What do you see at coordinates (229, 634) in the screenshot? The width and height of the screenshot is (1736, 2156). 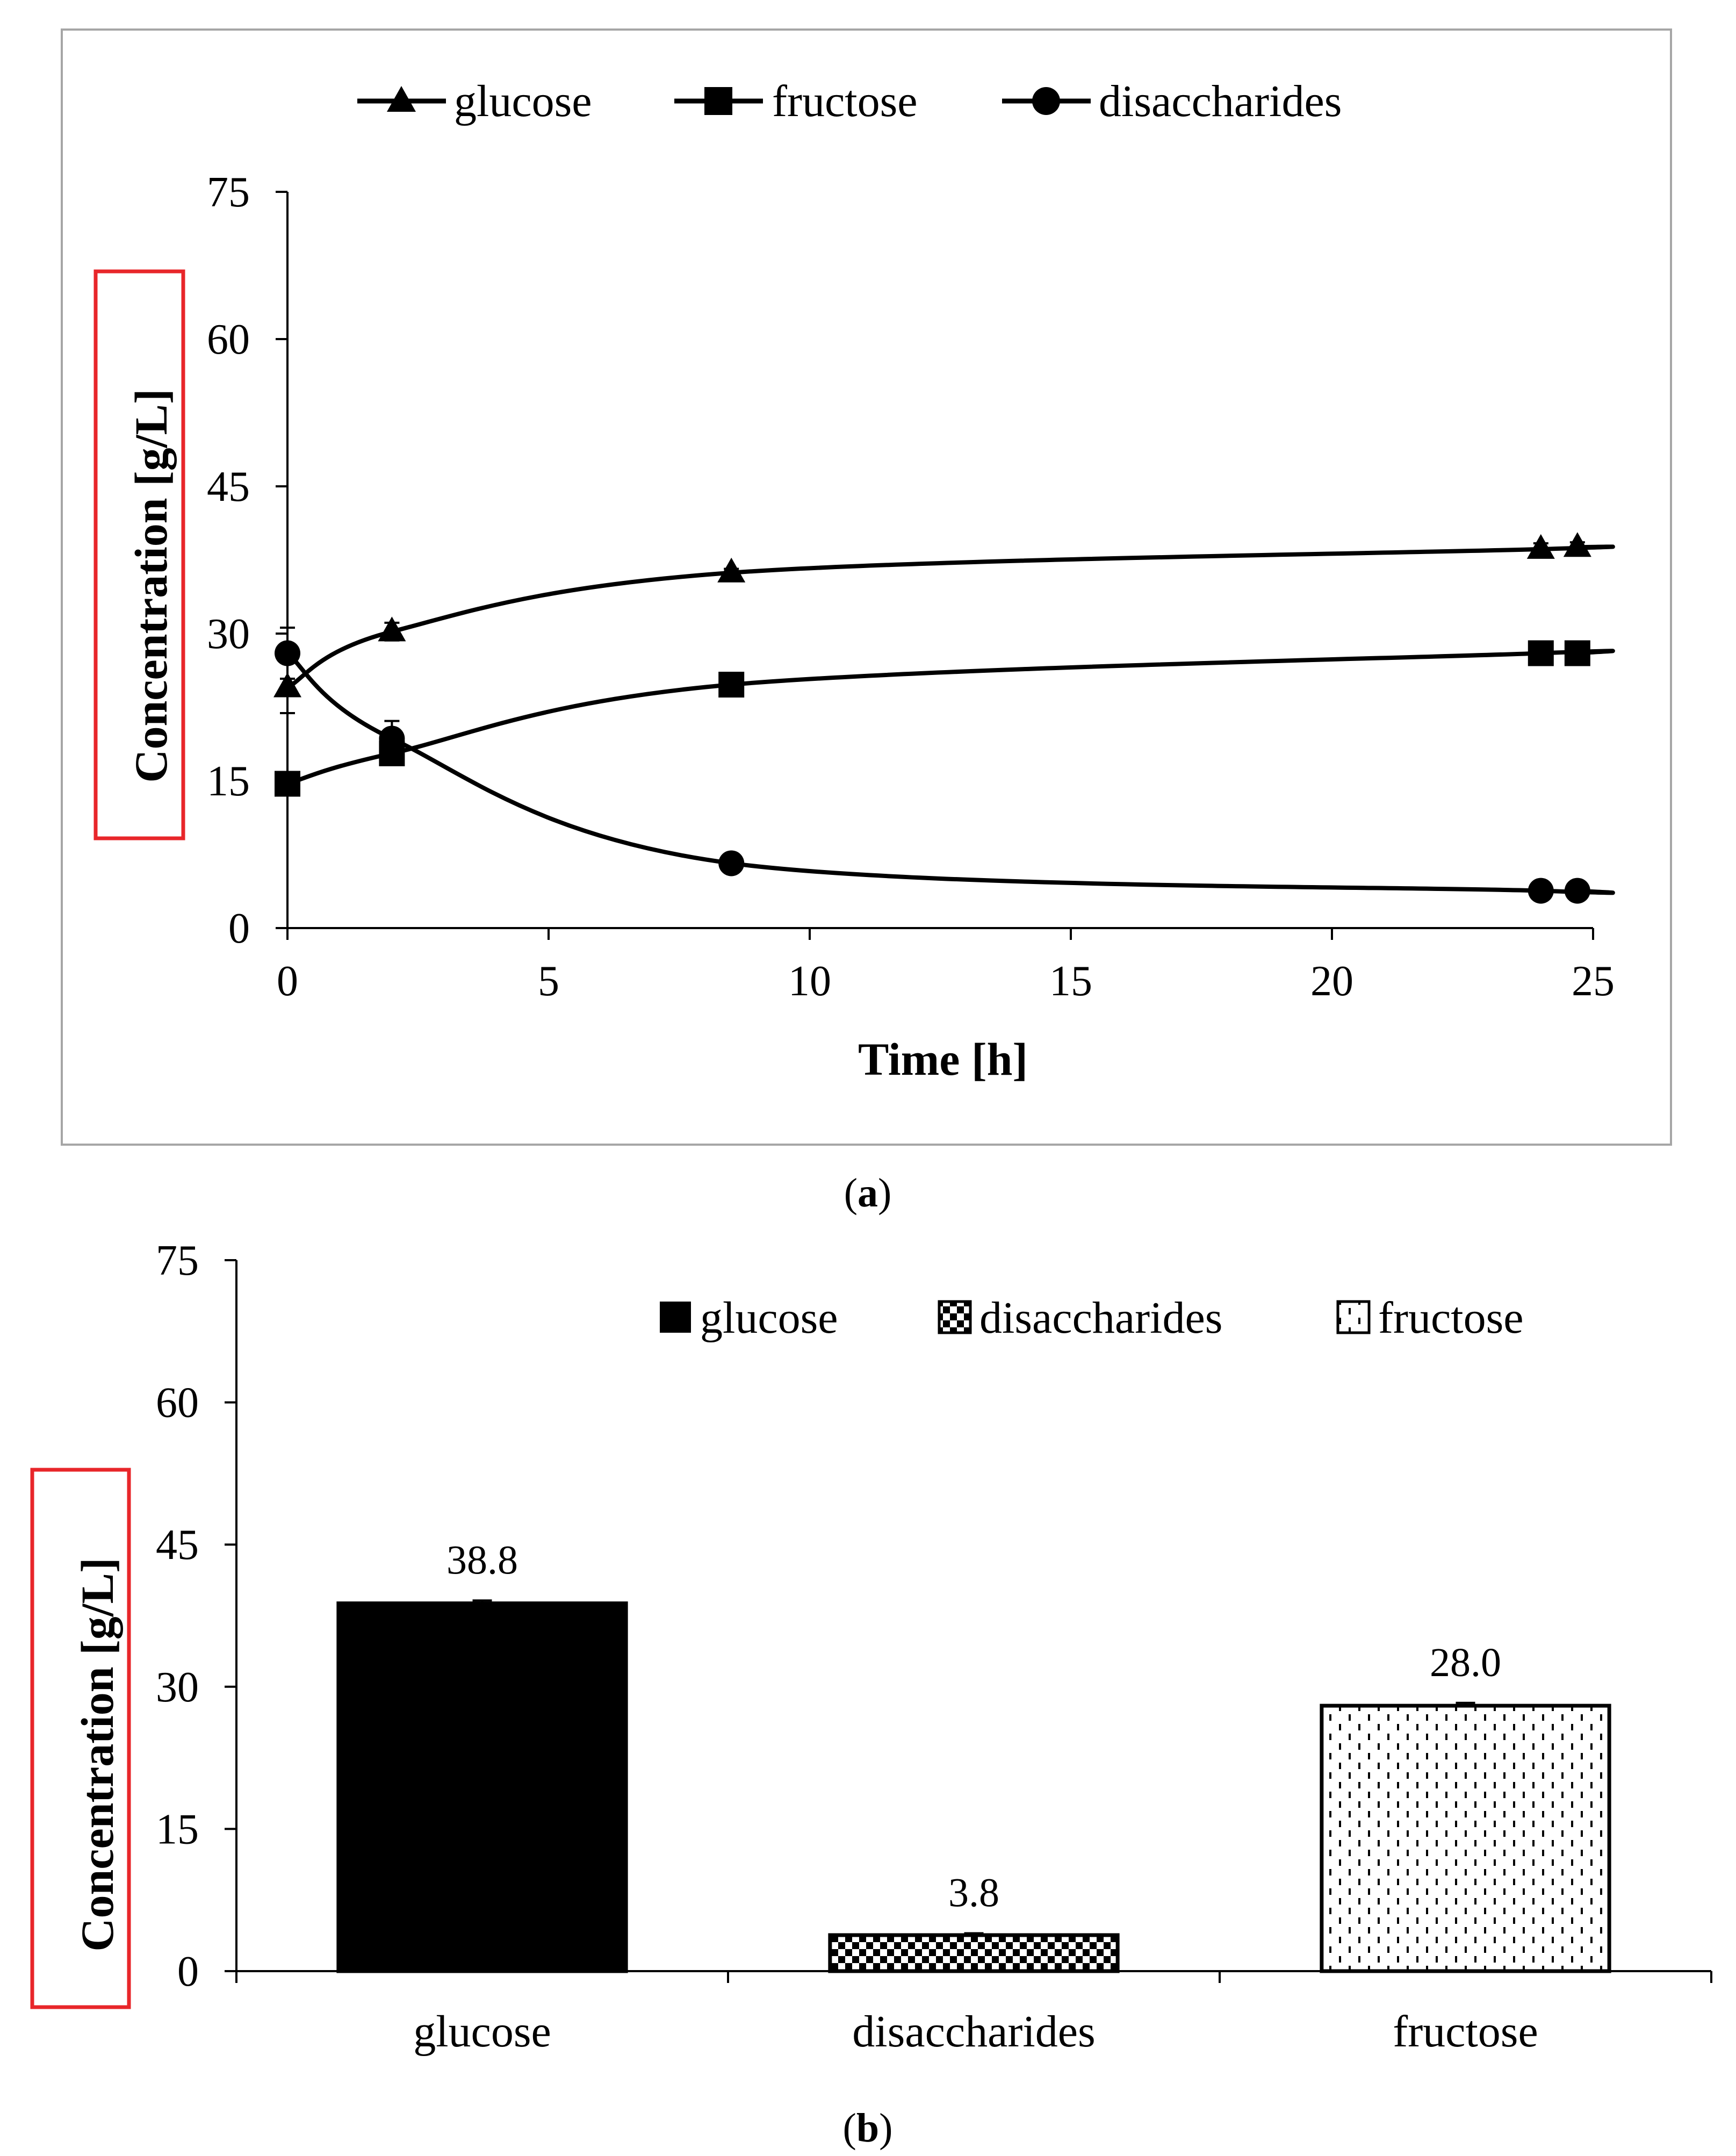 I see `y-tick-label-a: 30` at bounding box center [229, 634].